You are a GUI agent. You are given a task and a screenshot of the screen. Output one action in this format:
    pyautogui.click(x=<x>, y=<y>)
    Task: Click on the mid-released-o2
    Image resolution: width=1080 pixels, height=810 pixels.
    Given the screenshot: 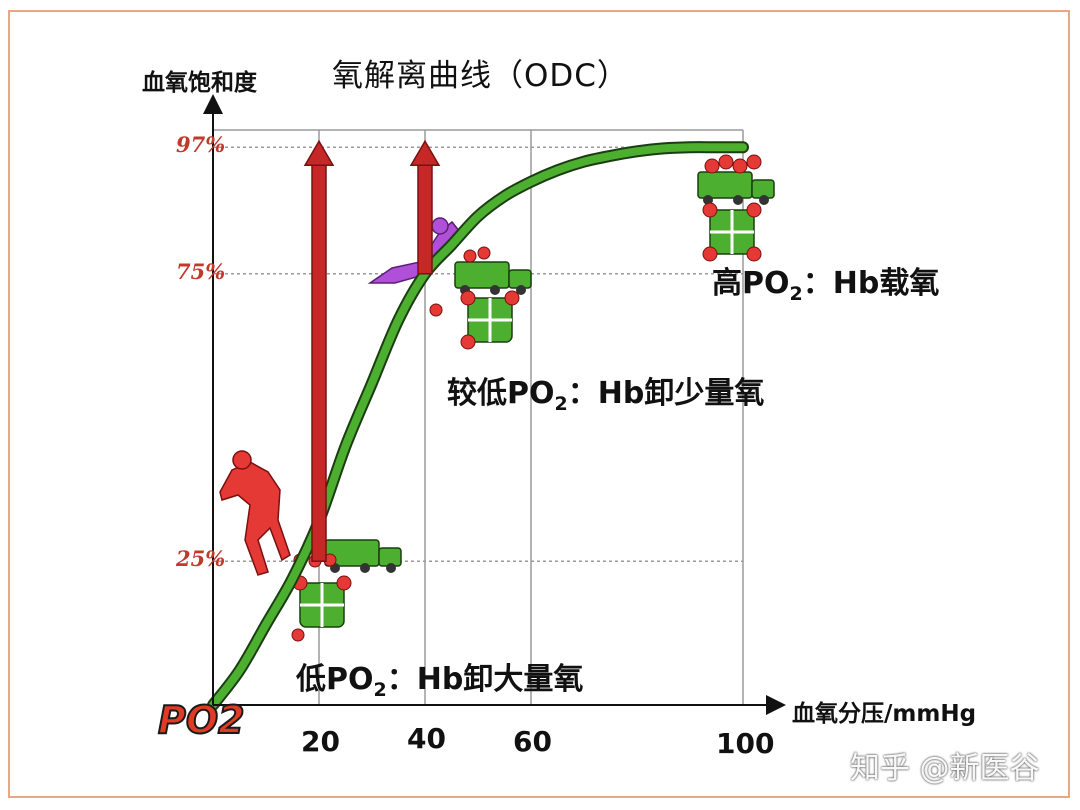 What is the action you would take?
    pyautogui.click(x=436, y=310)
    